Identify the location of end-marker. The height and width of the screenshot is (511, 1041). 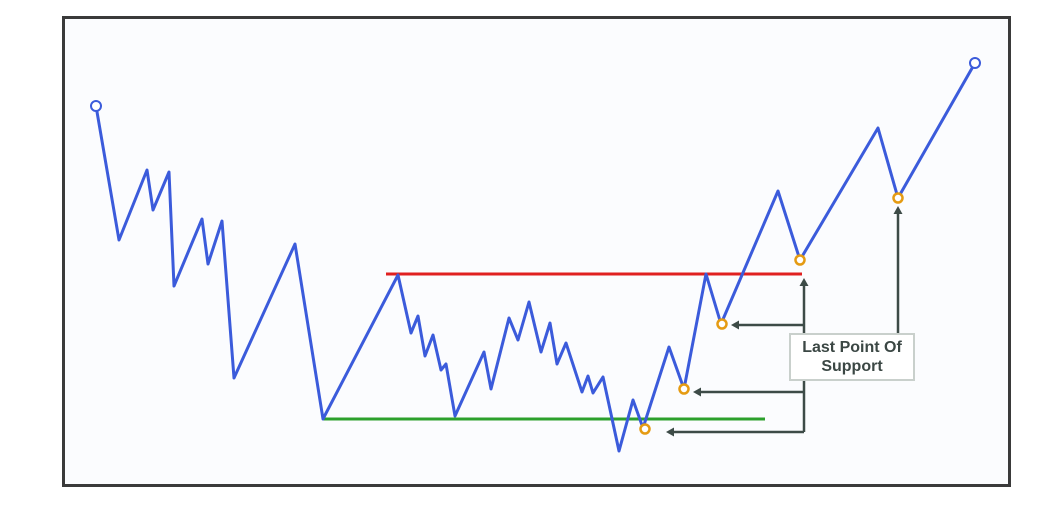
(975, 63).